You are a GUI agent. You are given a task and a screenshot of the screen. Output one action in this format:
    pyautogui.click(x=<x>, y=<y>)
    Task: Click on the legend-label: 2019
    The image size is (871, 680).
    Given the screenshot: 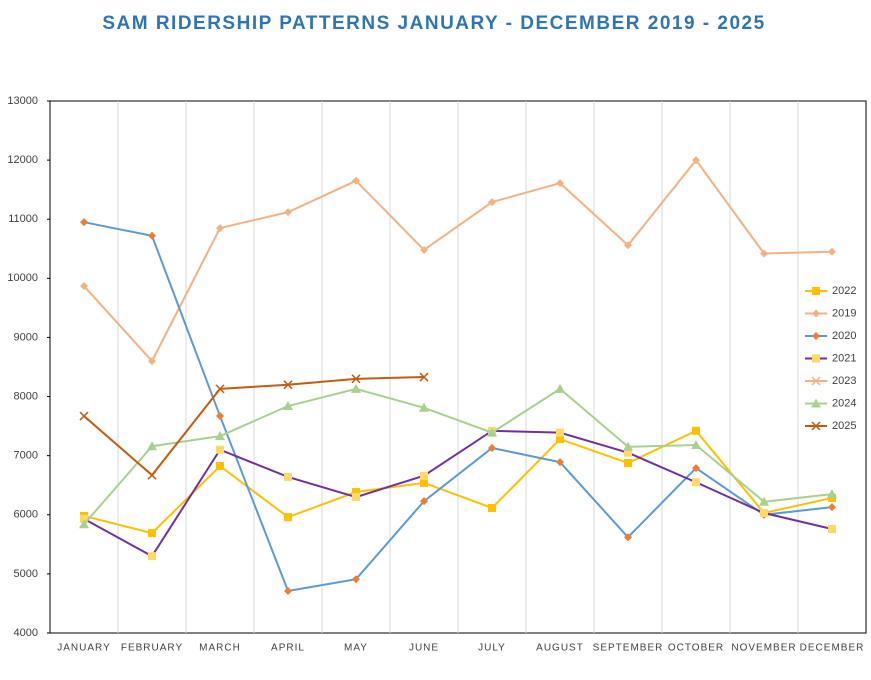 What is the action you would take?
    pyautogui.click(x=844, y=313)
    